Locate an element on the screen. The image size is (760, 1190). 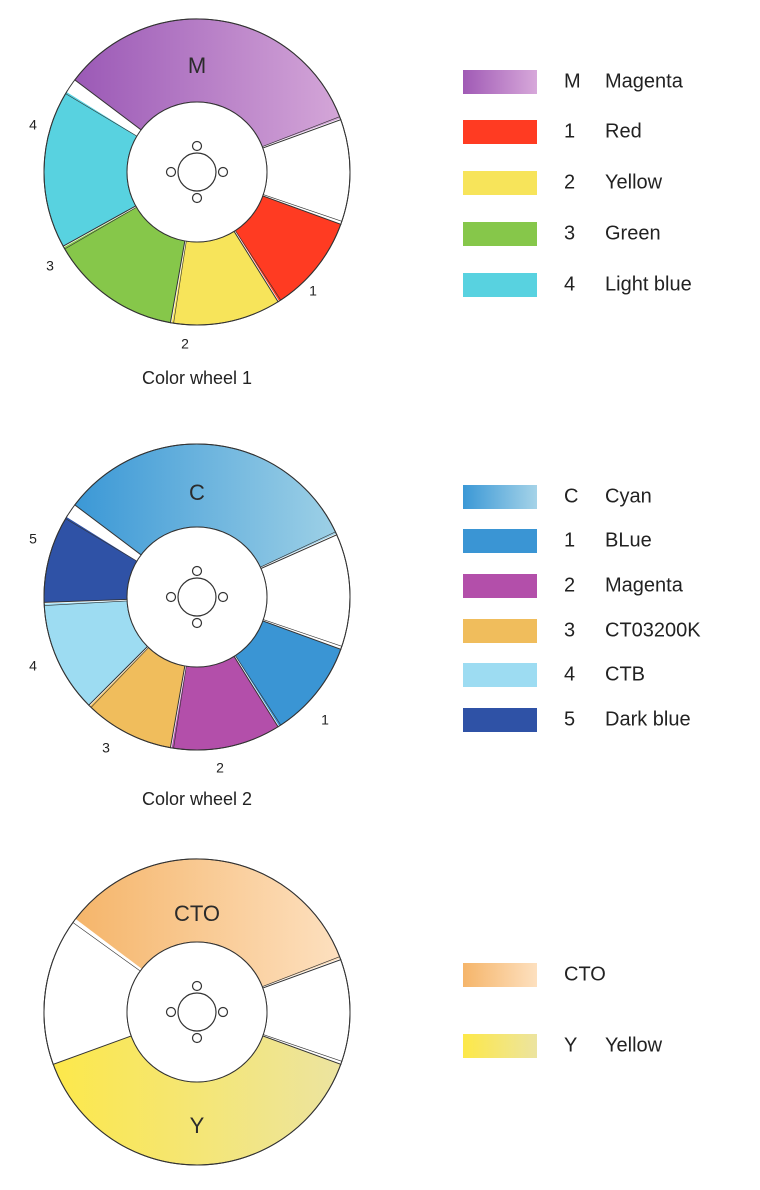
legend-name: CTB is located at coordinates (625, 674).